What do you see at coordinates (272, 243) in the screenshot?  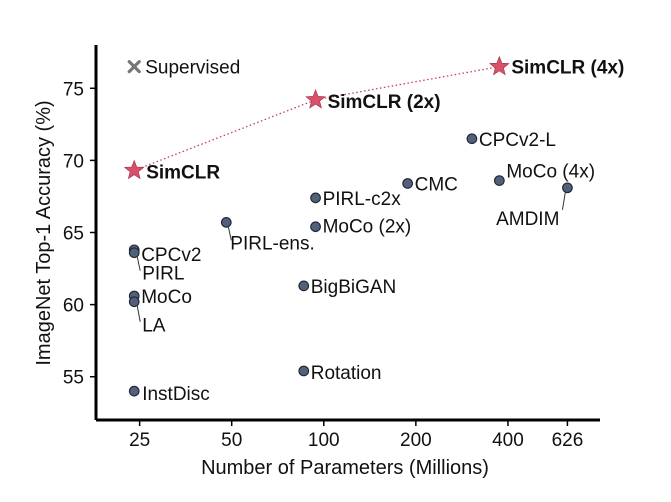 I see `label-pirl-ens: PIRL-ens.` at bounding box center [272, 243].